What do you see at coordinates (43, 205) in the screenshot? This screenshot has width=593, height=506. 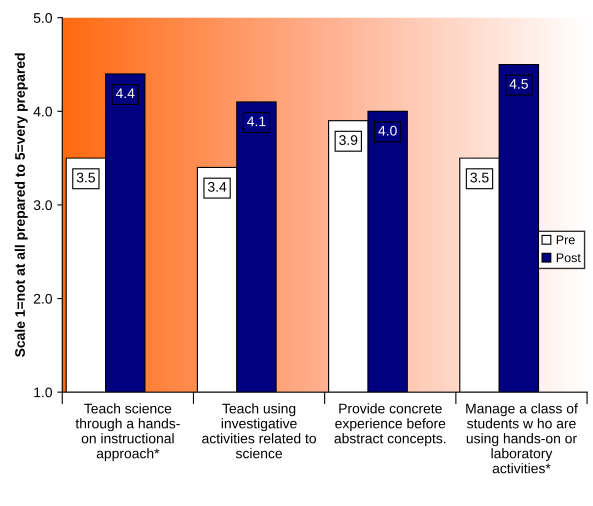 I see `y-tick-label: 3.0` at bounding box center [43, 205].